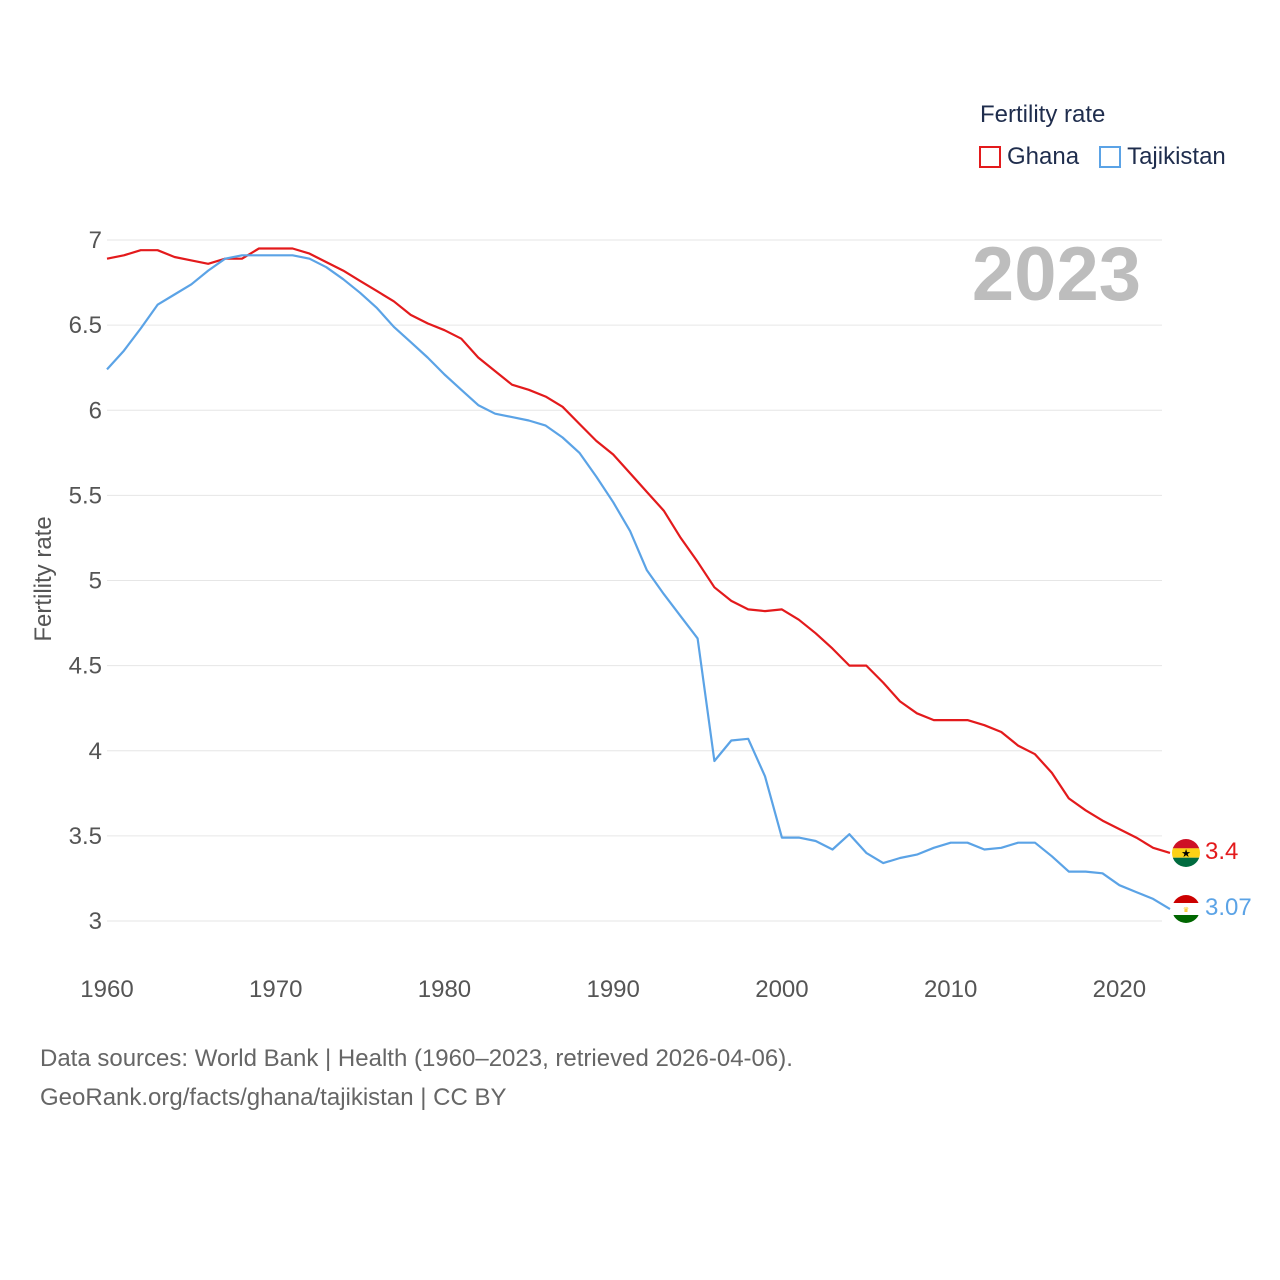  Describe the element at coordinates (1043, 114) in the screenshot. I see `legend-title: Fertility rate` at that location.